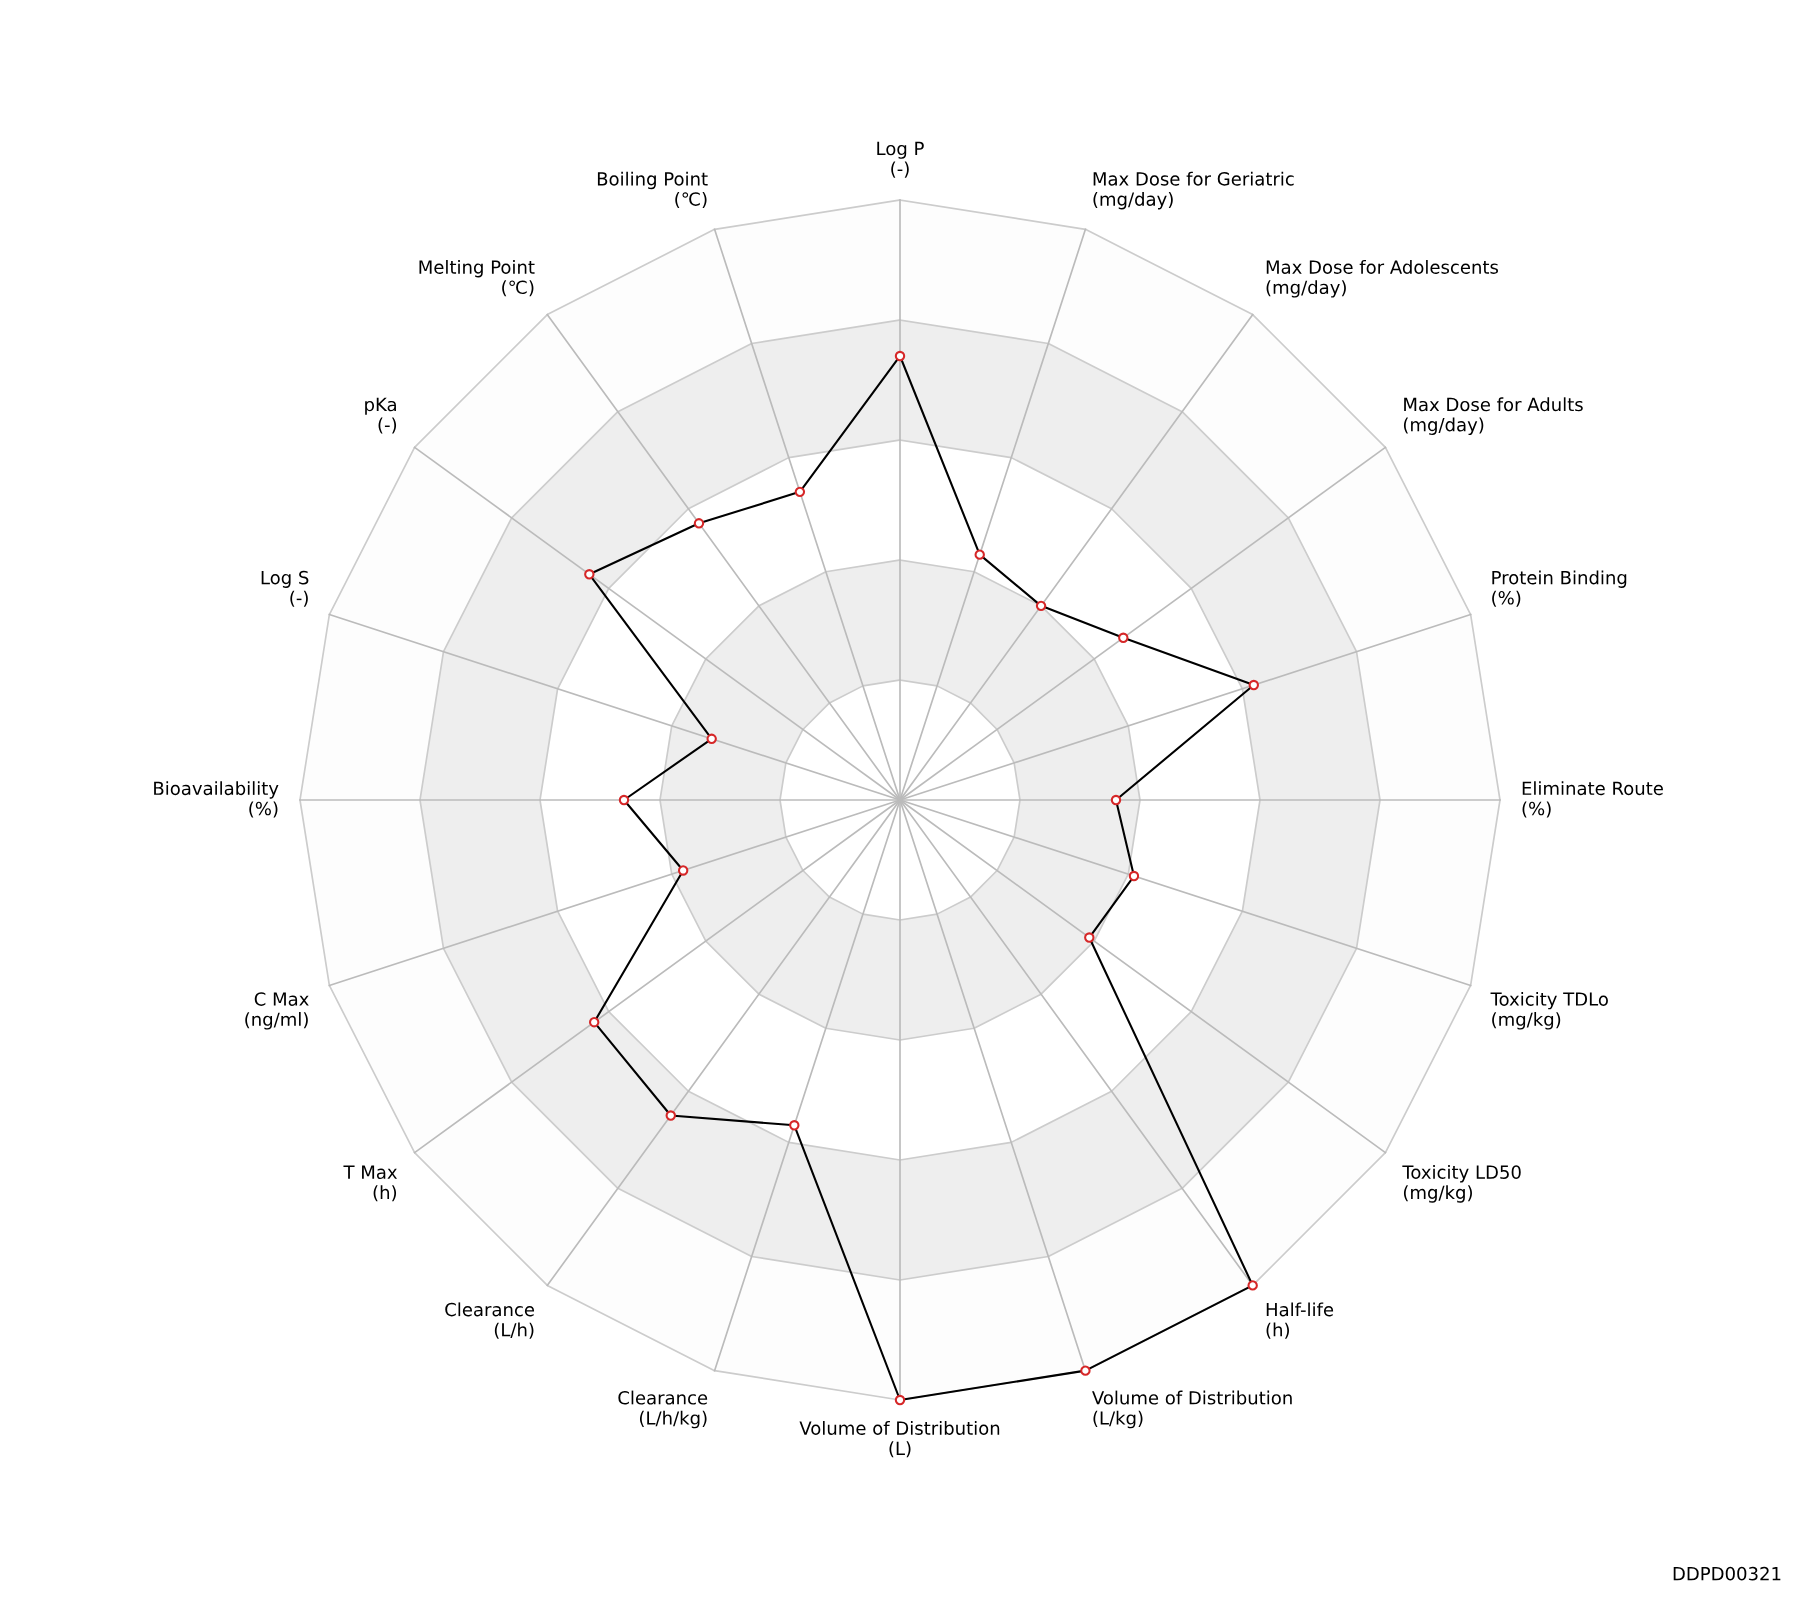  I want to click on spoke-label: pKa (-), so click(381, 415).